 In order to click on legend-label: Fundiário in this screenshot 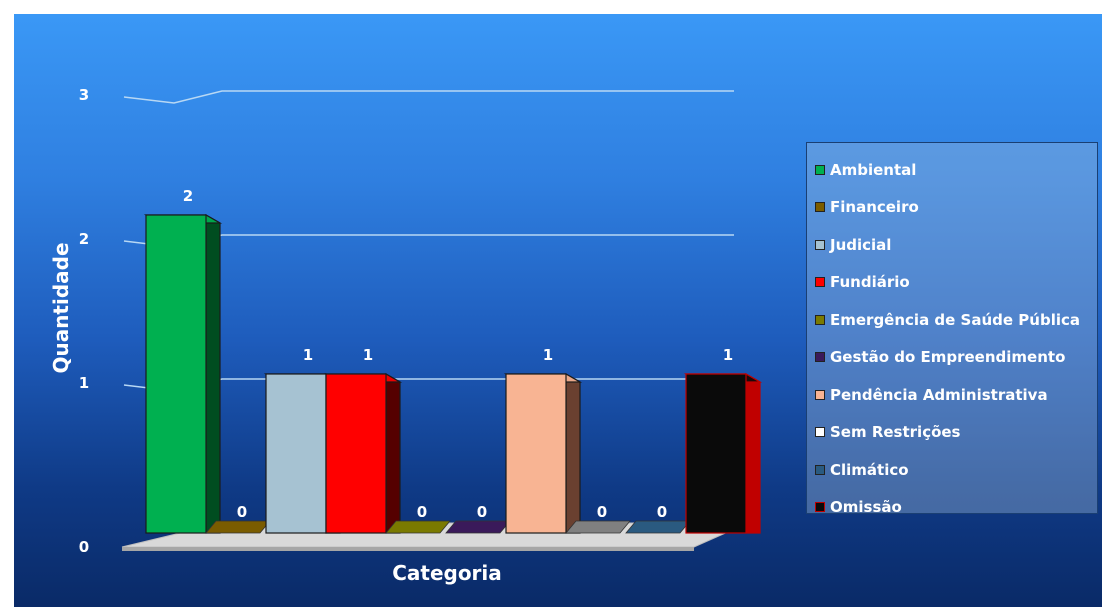, I will do `click(870, 282)`.